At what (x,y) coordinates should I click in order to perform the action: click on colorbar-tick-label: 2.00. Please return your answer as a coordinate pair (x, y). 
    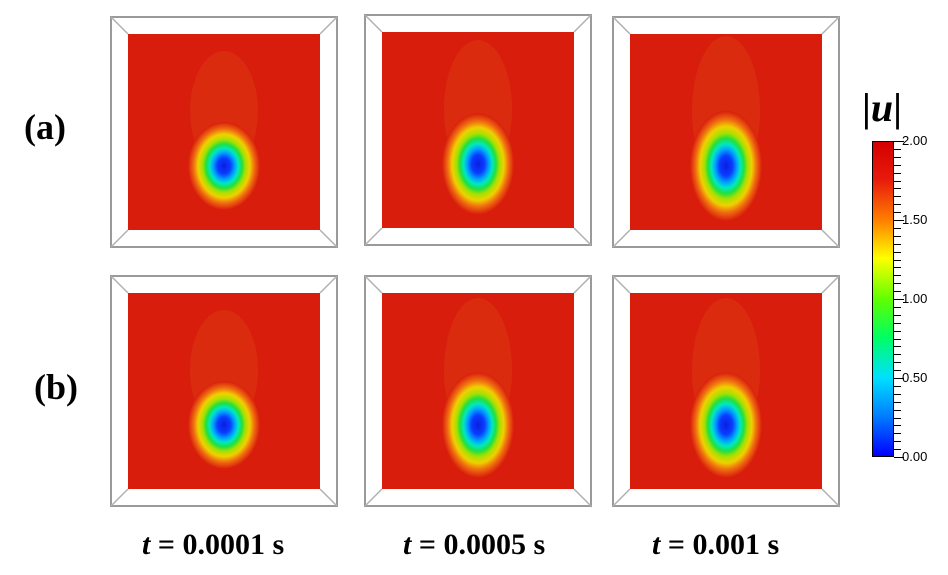
    Looking at the image, I should click on (915, 140).